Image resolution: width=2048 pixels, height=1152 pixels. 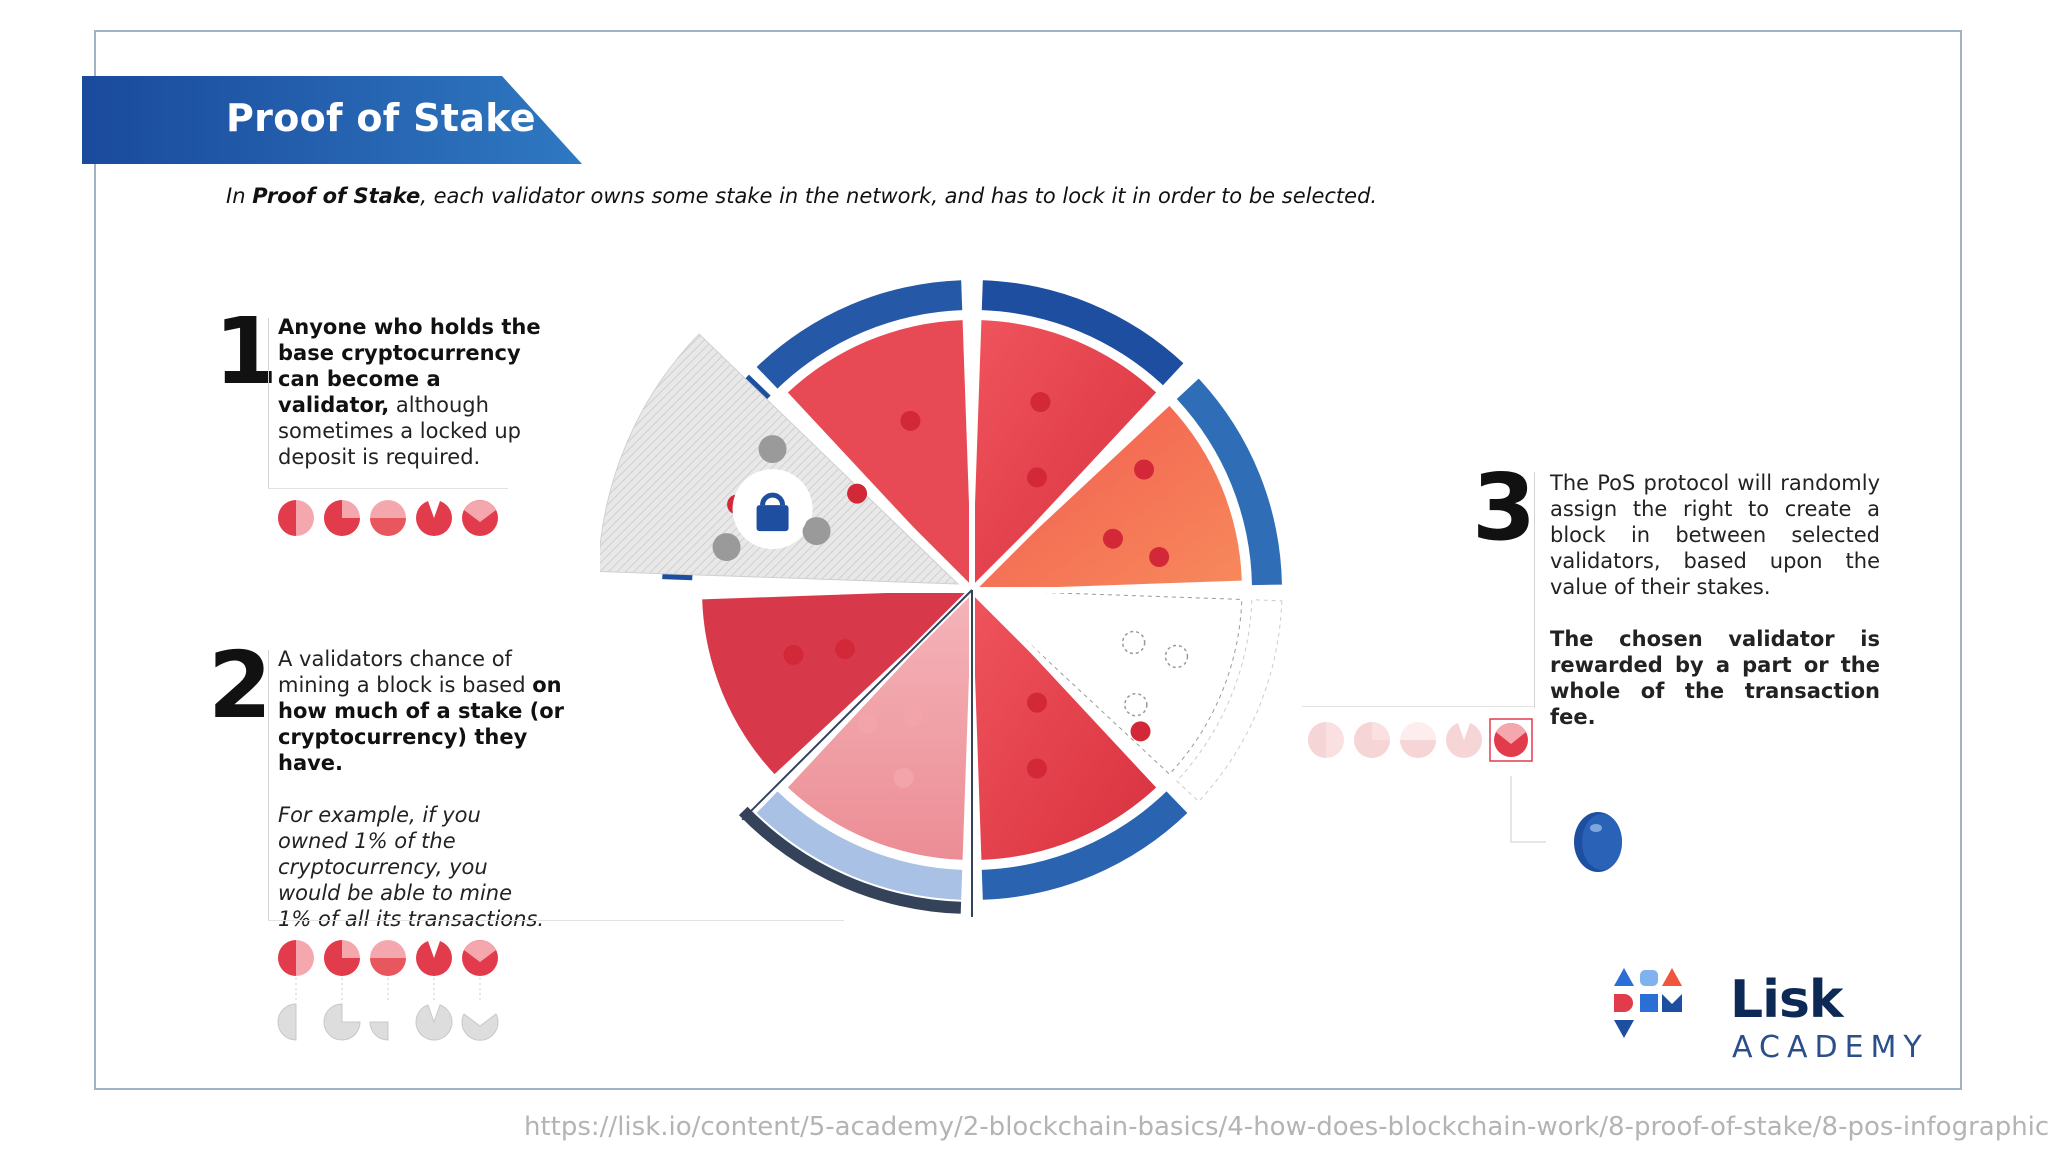 I want to click on coin-icon, so click(x=1598, y=842).